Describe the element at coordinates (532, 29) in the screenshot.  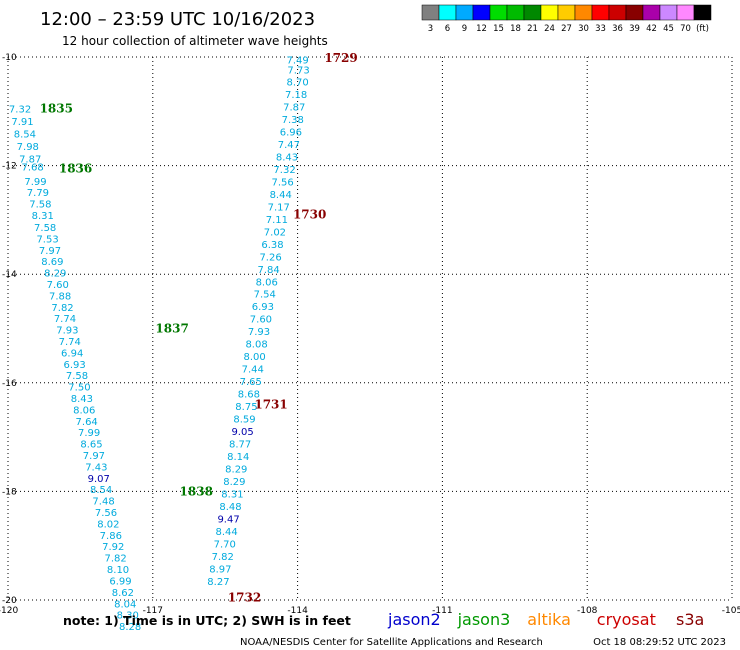
I see `colorbar-label: 21` at that location.